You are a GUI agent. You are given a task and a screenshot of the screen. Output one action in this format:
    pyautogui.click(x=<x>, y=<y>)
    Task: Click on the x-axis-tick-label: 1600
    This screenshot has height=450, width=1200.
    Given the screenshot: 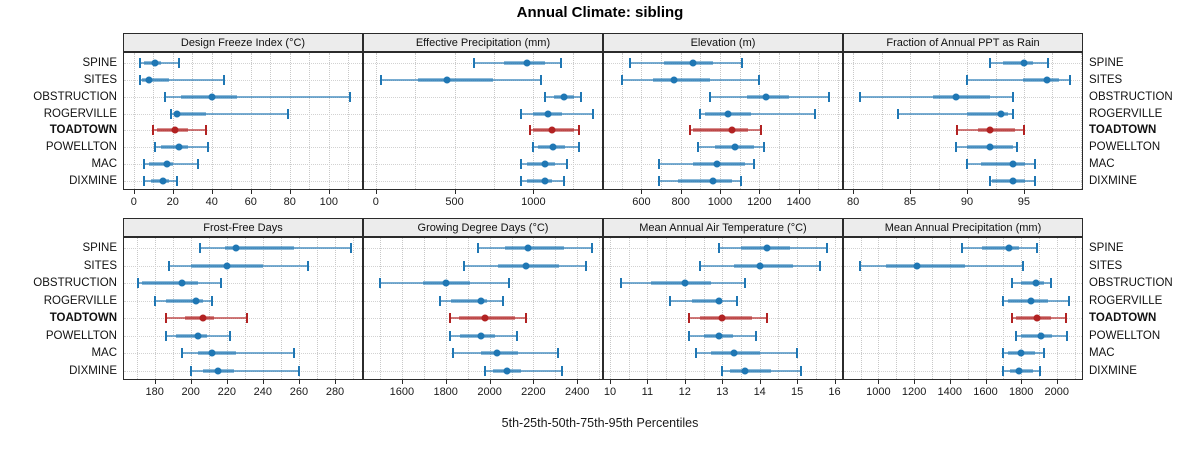 What is the action you would take?
    pyautogui.click(x=402, y=392)
    